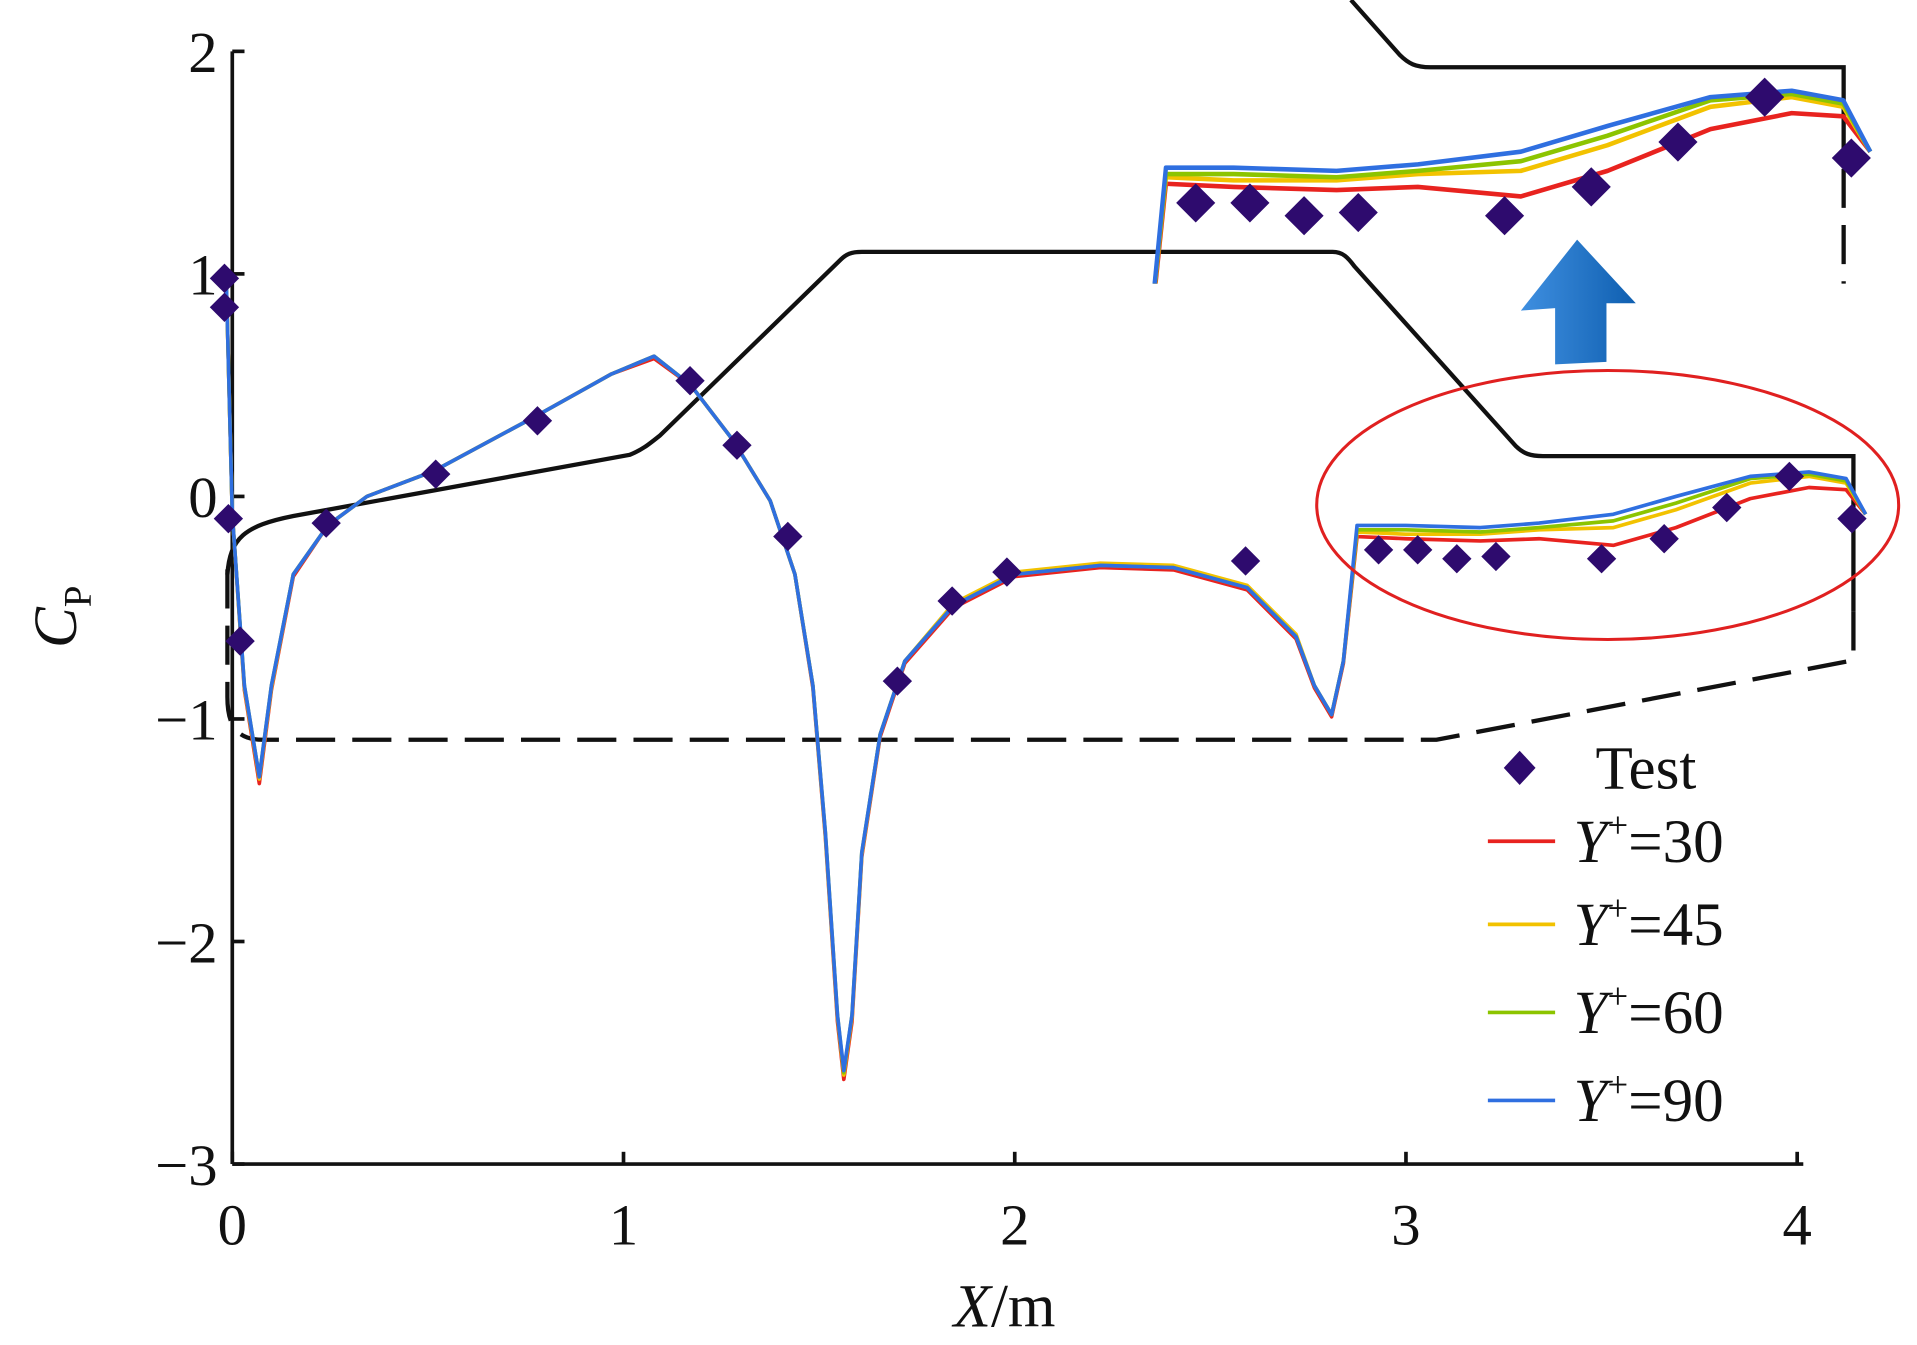 The height and width of the screenshot is (1345, 1917). What do you see at coordinates (1003, 1307) in the screenshot?
I see `x-axis-title: X/m` at bounding box center [1003, 1307].